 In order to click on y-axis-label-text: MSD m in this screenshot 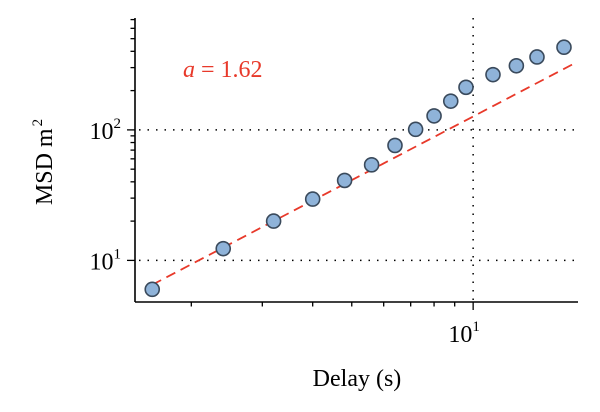, I will do `click(45, 166)`.